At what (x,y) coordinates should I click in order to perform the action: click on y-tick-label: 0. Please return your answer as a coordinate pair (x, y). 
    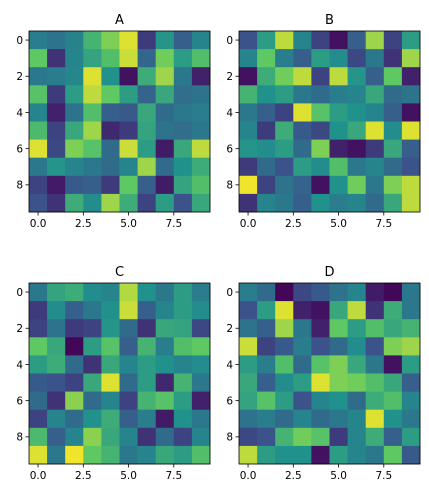
    Looking at the image, I should click on (19, 41).